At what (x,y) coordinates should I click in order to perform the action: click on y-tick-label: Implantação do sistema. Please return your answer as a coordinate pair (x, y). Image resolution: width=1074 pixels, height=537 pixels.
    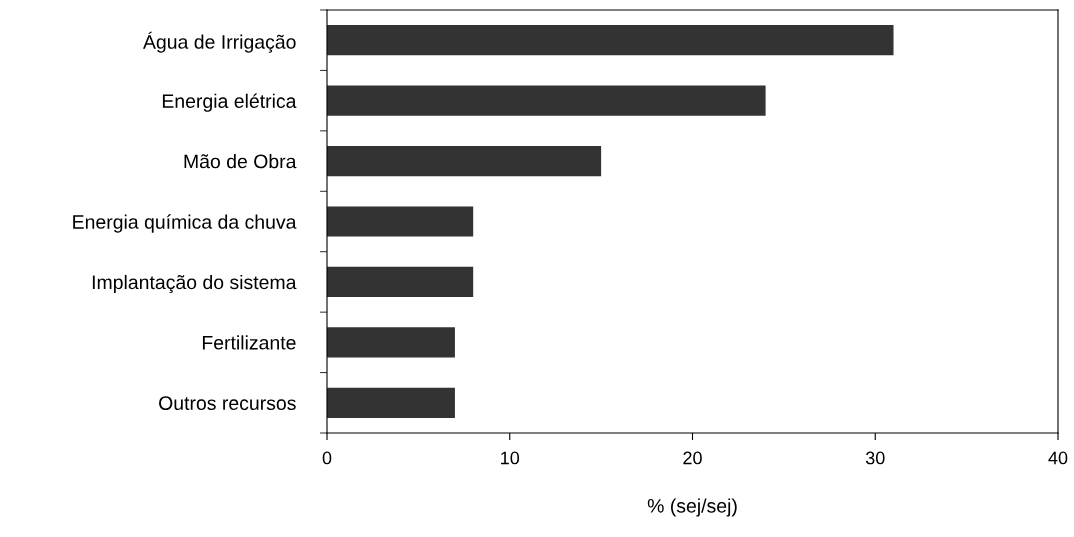
    Looking at the image, I should click on (194, 284).